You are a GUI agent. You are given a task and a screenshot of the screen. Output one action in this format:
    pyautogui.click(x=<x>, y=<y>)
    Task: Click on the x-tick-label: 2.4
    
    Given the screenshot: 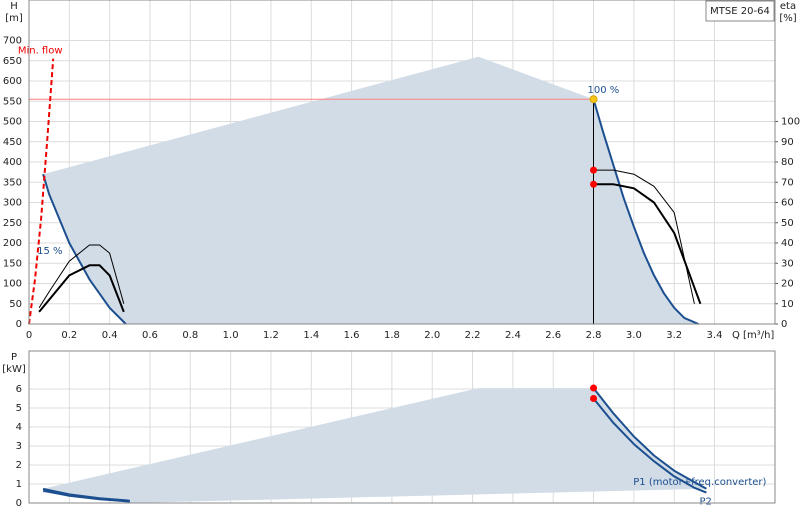 What is the action you would take?
    pyautogui.click(x=513, y=335)
    